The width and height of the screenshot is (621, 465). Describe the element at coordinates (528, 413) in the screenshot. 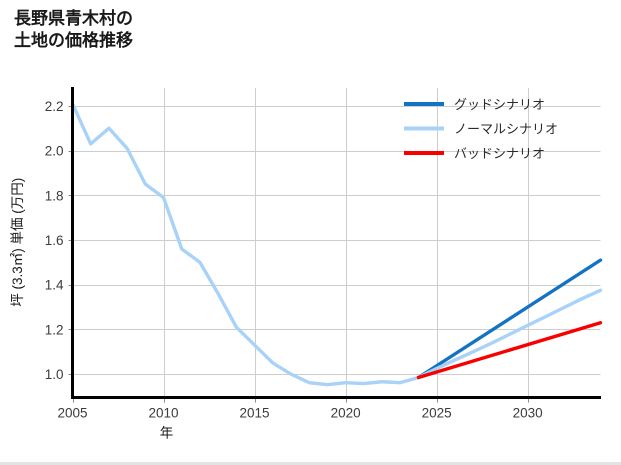

I see `x-tick-label: 2030` at that location.